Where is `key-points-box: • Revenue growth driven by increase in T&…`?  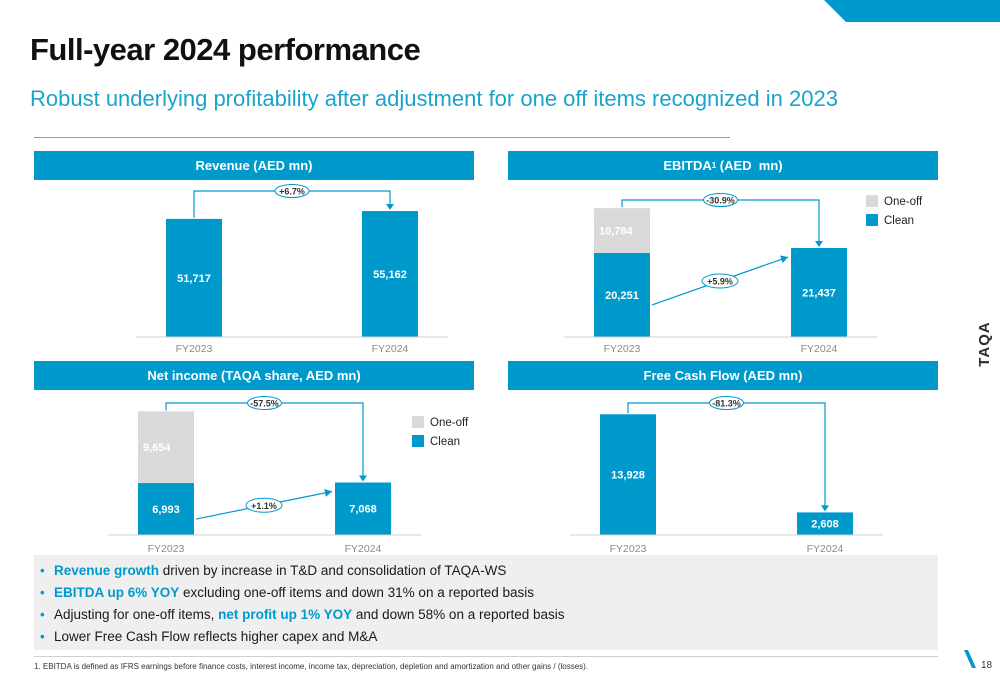 key-points-box: • Revenue growth driven by increase in T&… is located at coordinates (486, 602).